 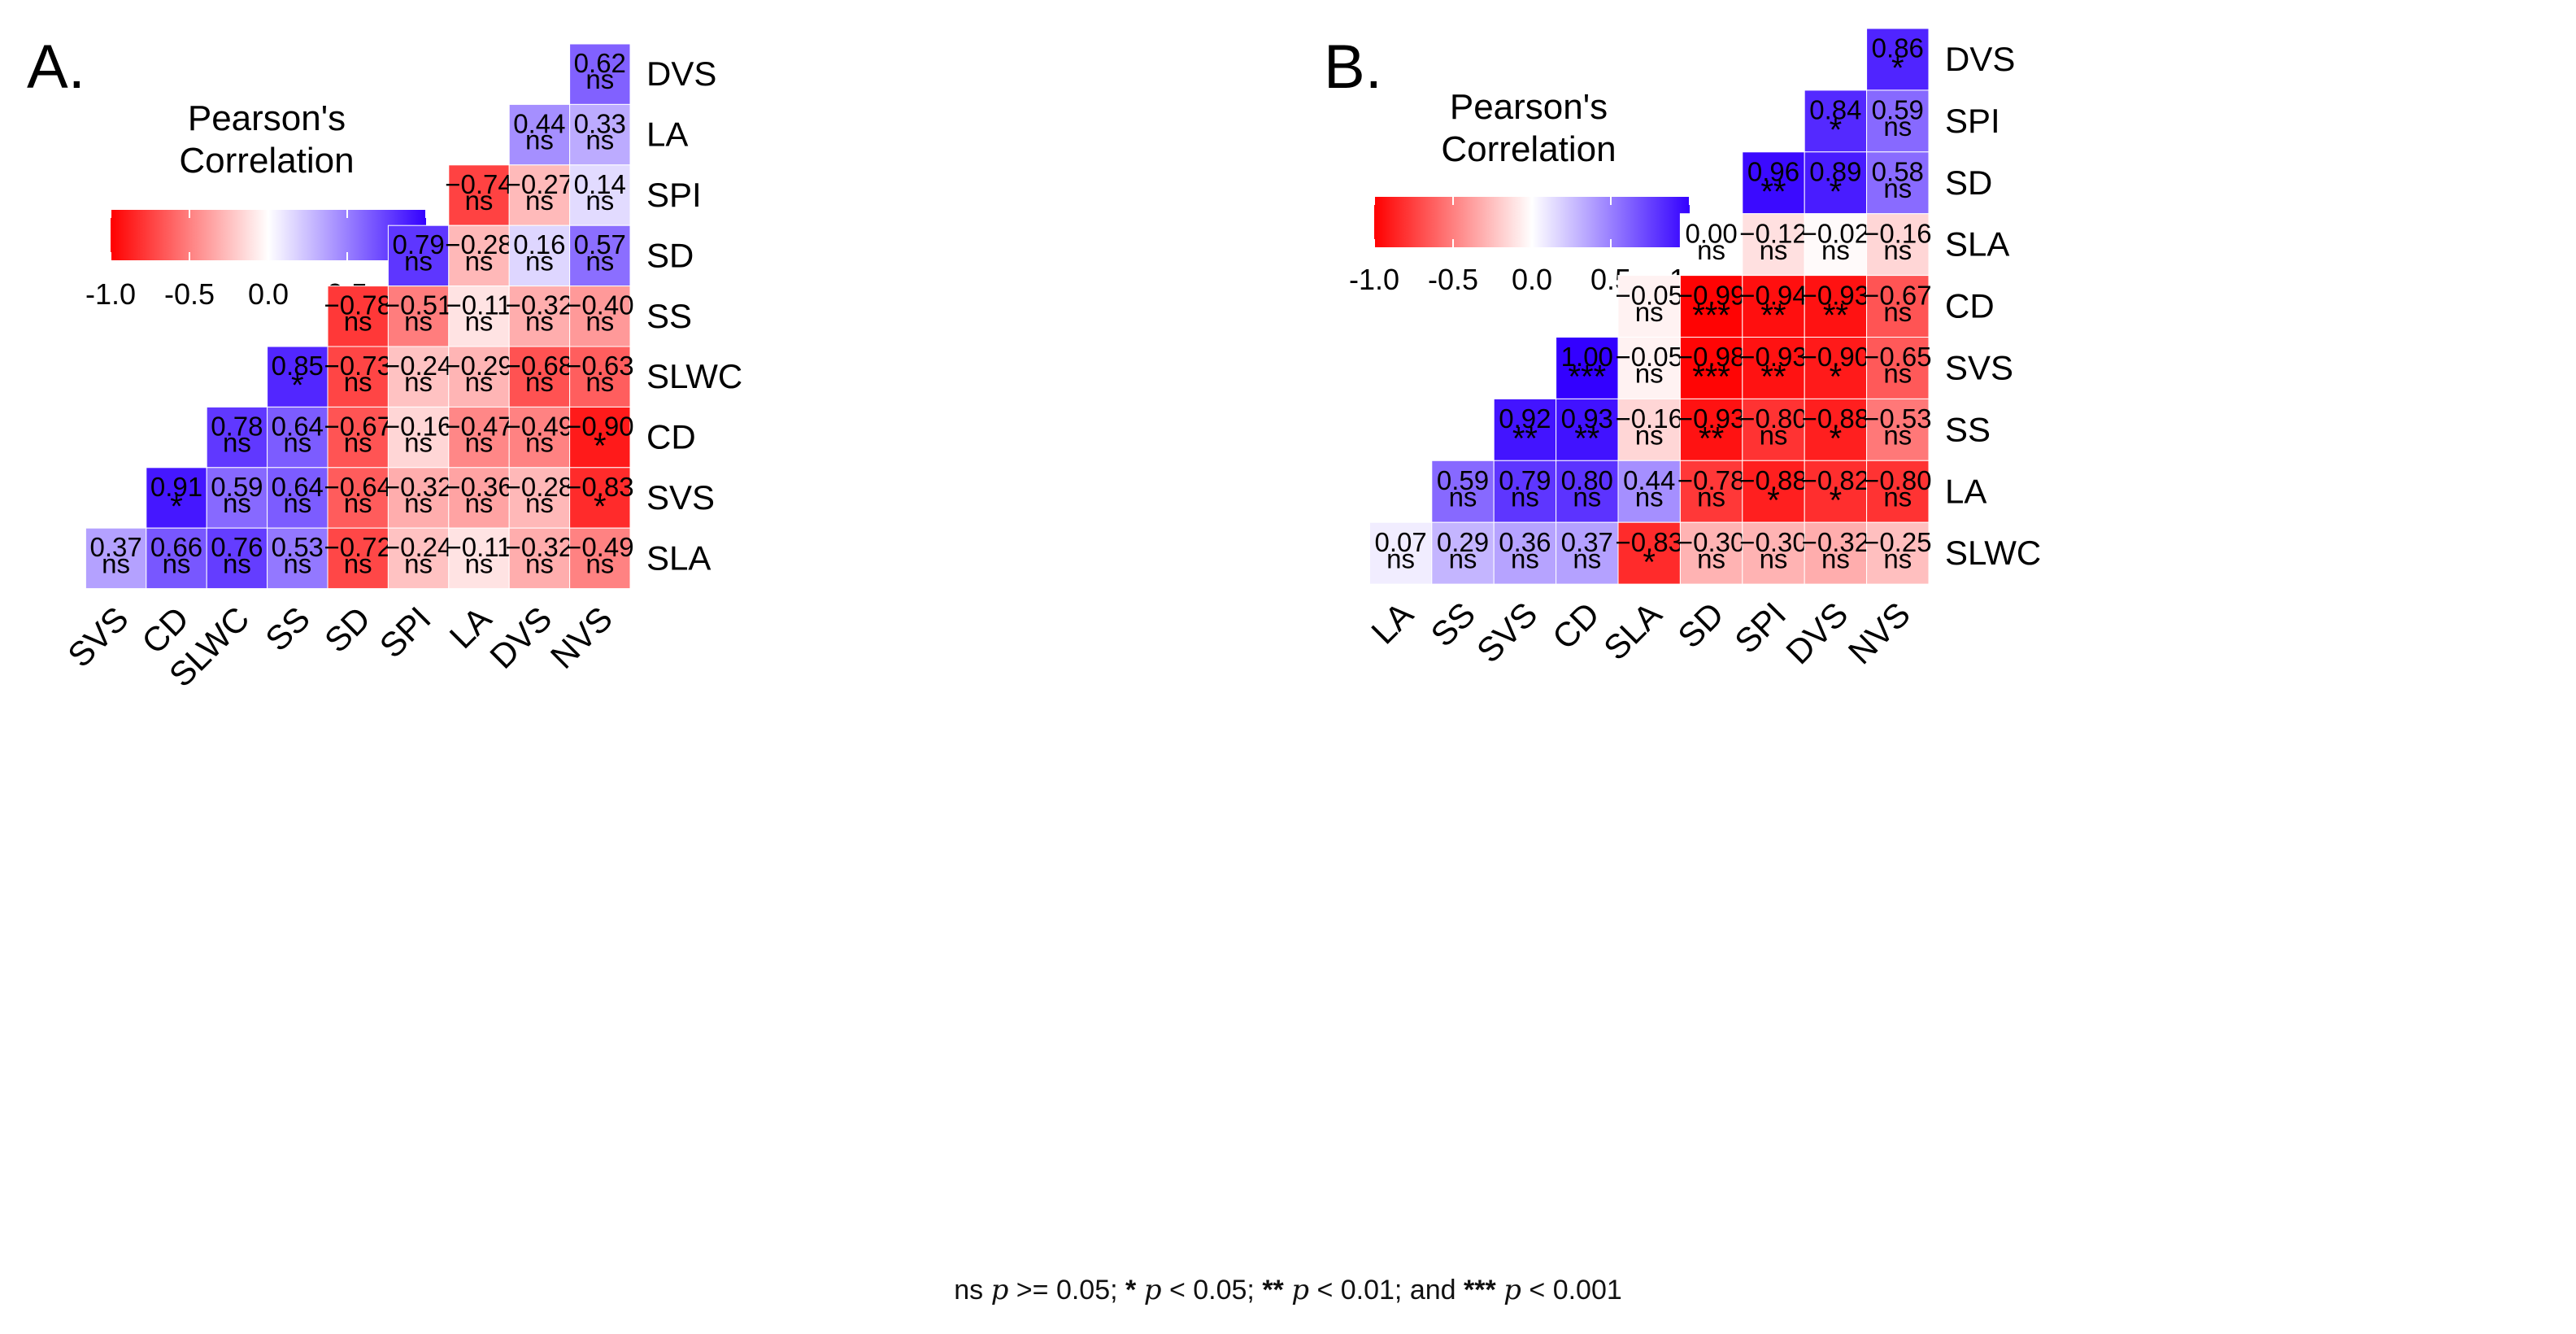 I want to click on cell-value: 0.85, so click(x=298, y=366).